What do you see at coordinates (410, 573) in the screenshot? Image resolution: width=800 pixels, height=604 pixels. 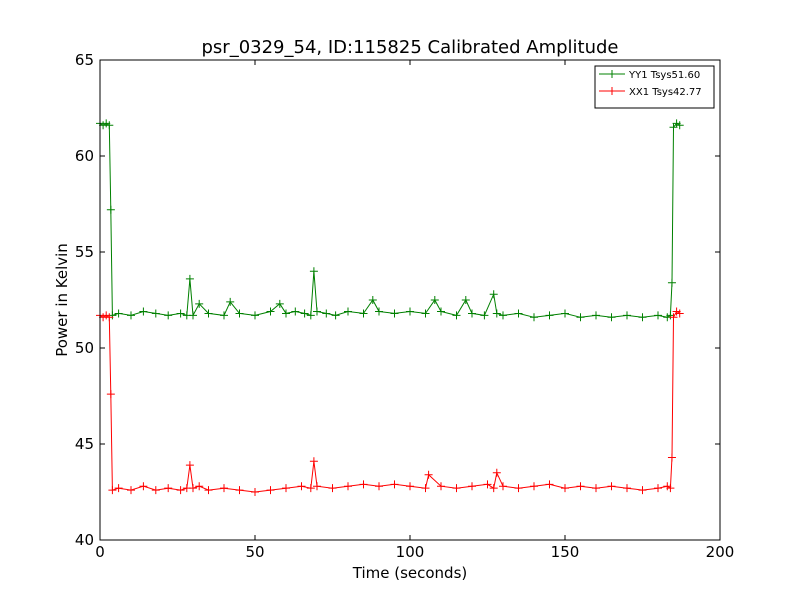 I see `x-axis-label: Time (seconds)` at bounding box center [410, 573].